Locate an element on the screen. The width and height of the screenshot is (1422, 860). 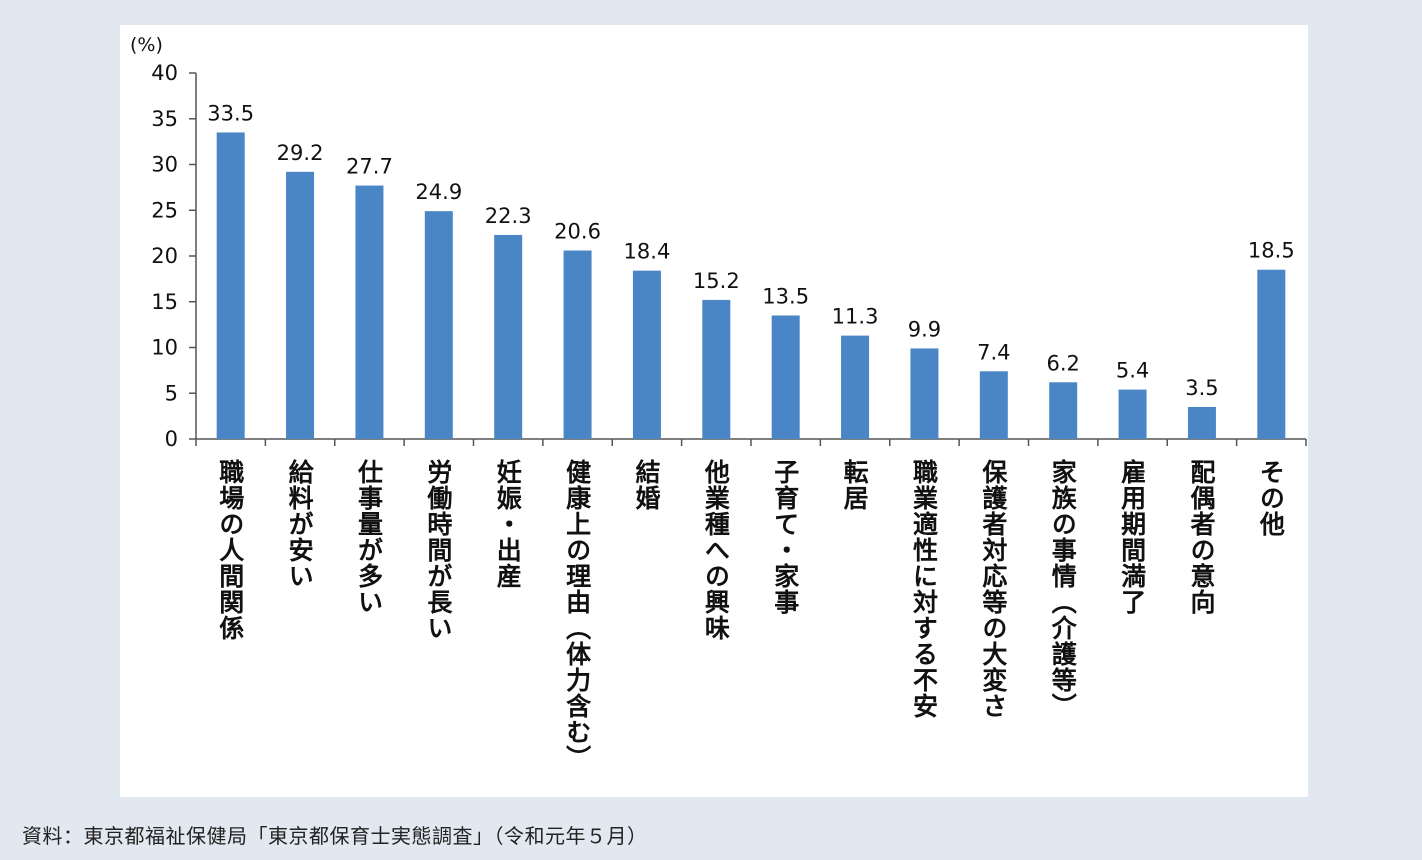
data-label: 11.3 is located at coordinates (855, 317).